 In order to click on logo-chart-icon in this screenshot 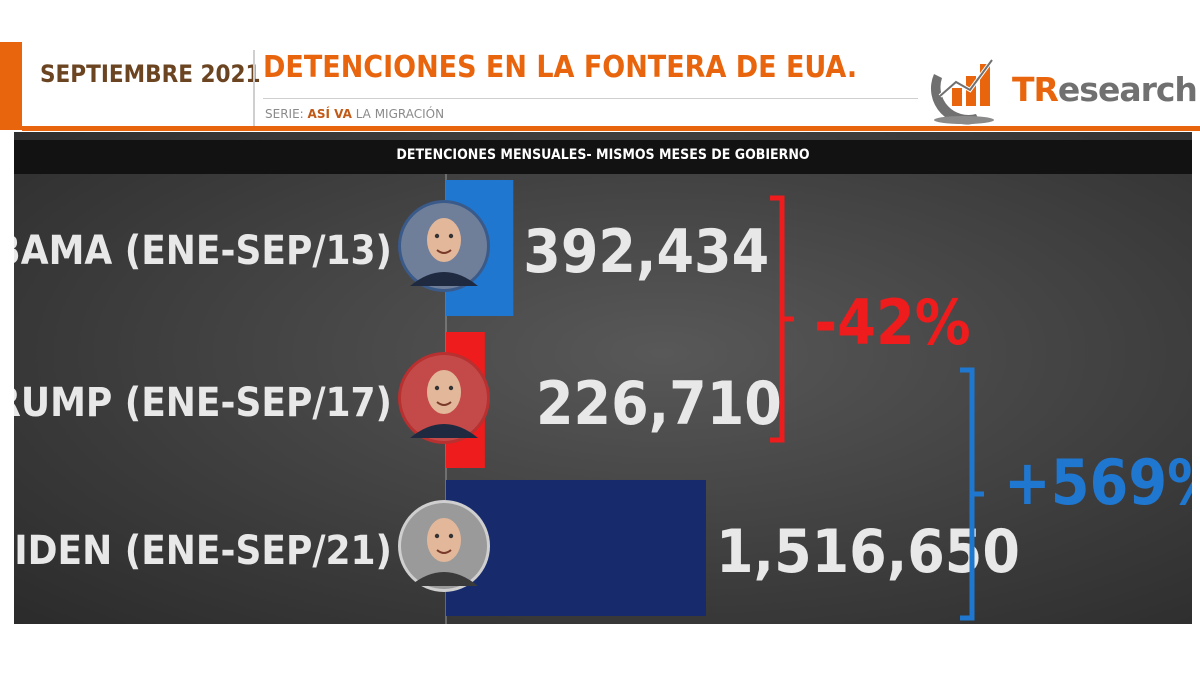, I will do `click(962, 91)`.